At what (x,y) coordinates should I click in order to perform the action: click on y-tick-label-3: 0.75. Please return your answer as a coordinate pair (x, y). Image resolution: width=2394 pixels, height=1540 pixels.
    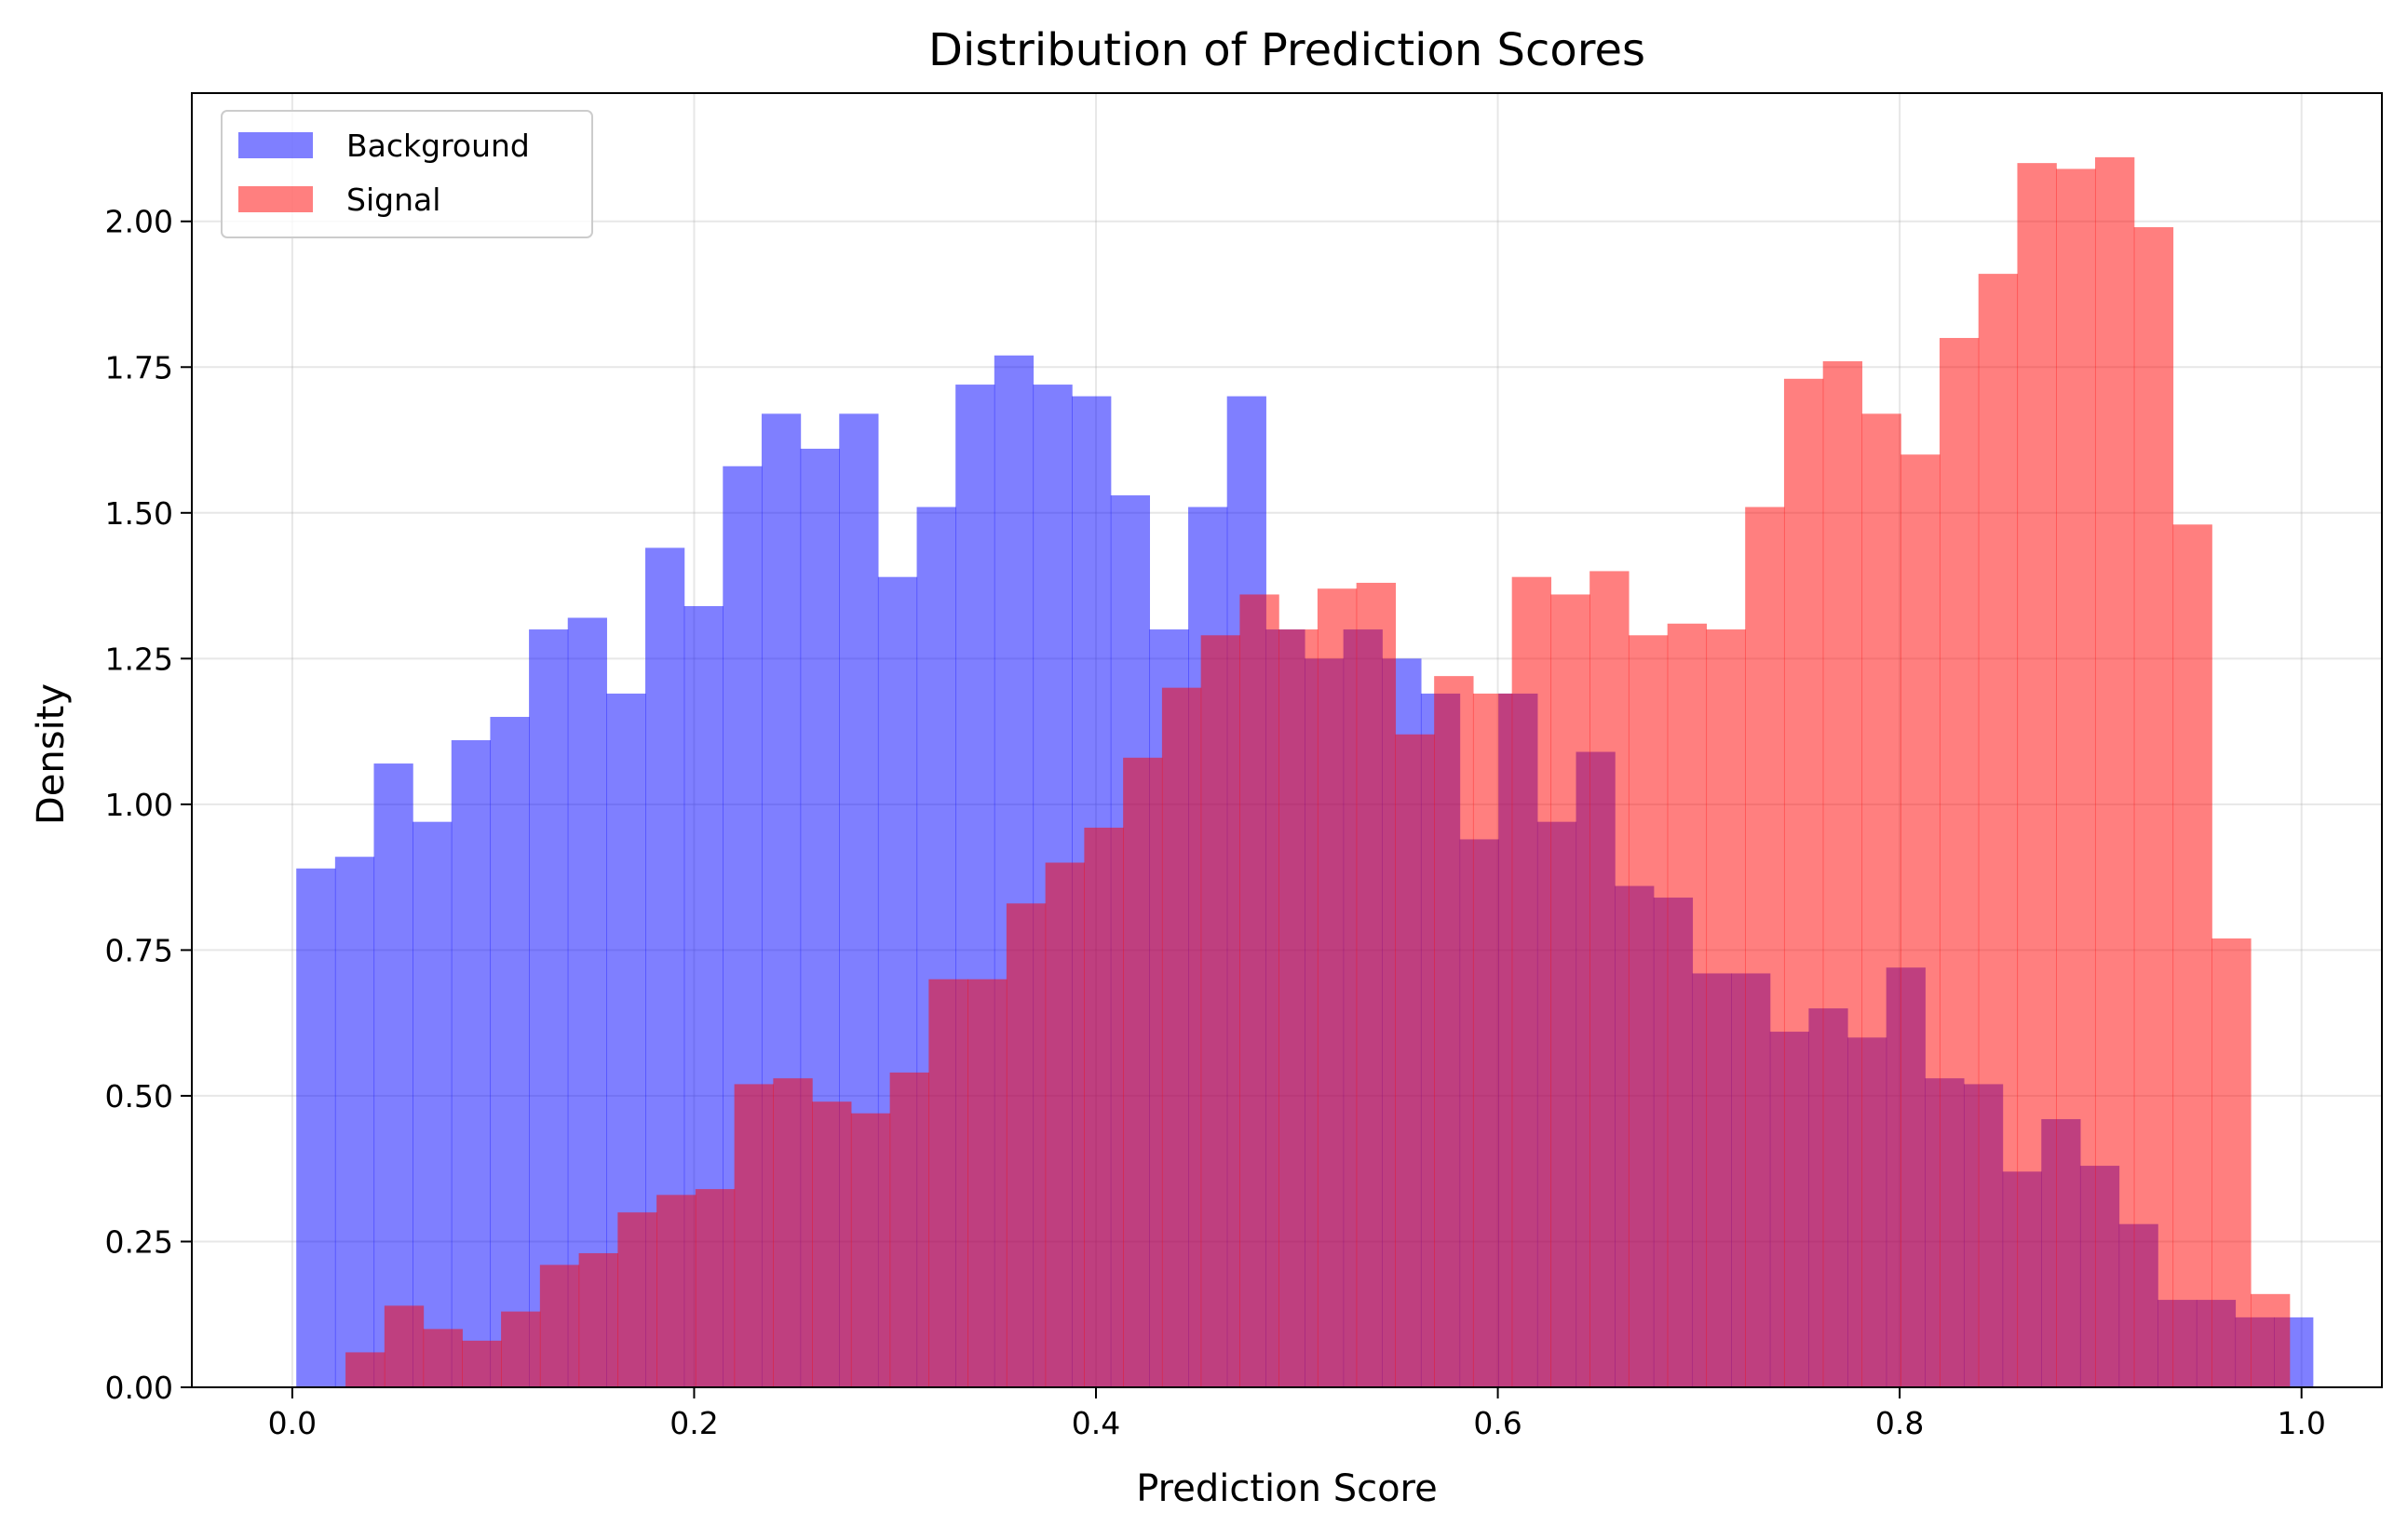
    Looking at the image, I should click on (139, 950).